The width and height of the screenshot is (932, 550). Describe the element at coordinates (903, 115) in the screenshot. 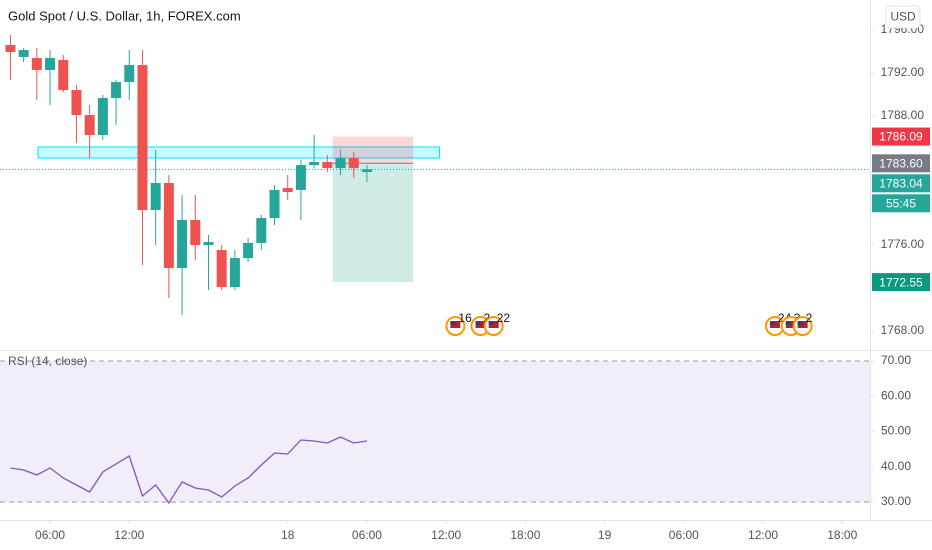

I see `y-tick-label: 1788.00` at that location.